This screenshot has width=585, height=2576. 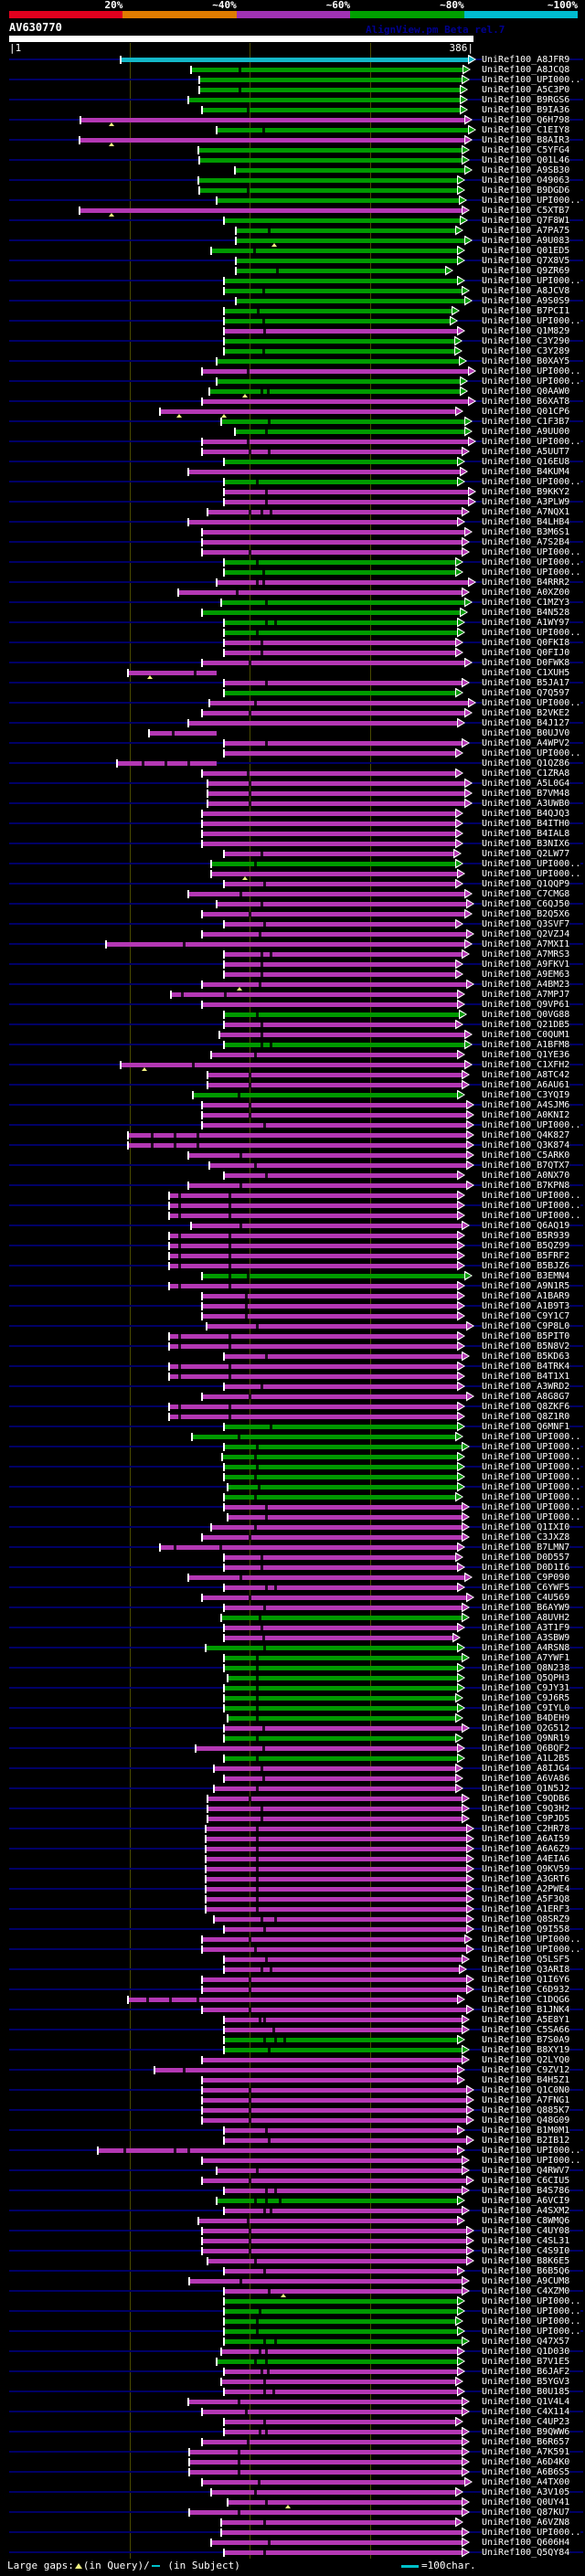 What do you see at coordinates (293, 1808) in the screenshot?
I see `hit-row: UniRef100_C9Q3H2` at bounding box center [293, 1808].